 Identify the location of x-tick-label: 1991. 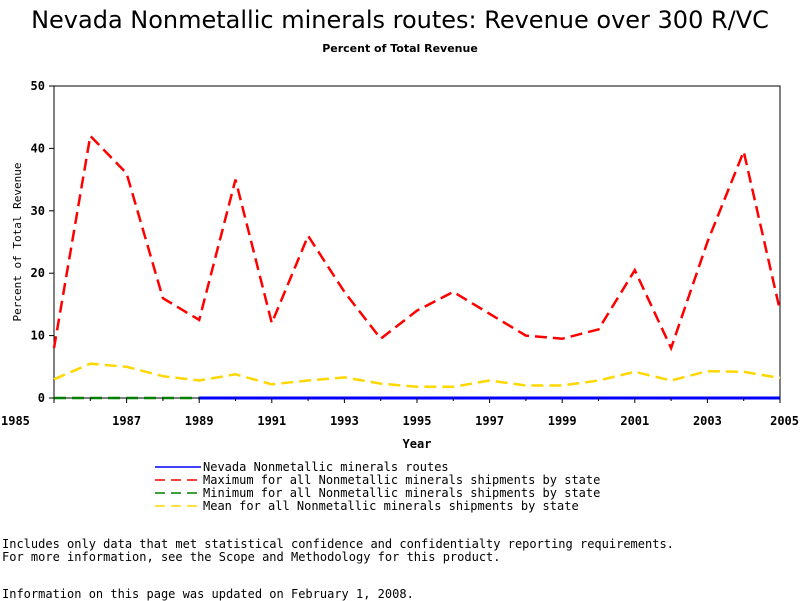
(271, 421).